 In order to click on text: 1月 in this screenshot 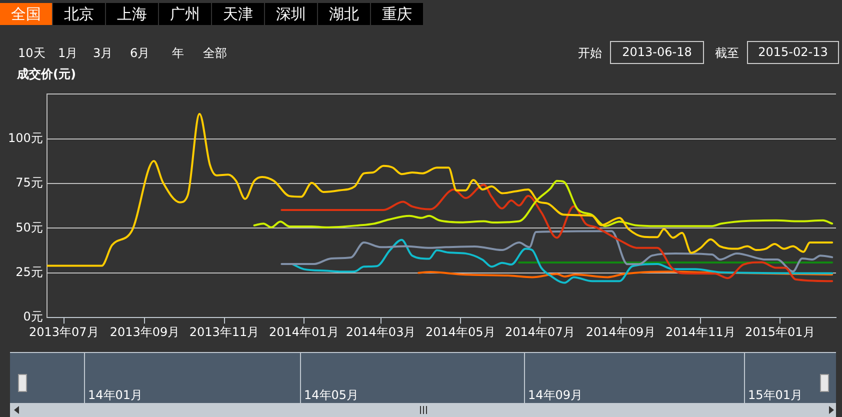, I will do `click(68, 53)`.